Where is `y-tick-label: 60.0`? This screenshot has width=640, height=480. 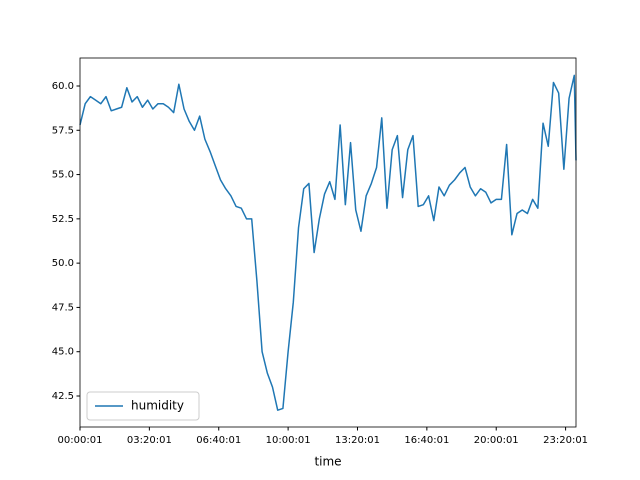
y-tick-label: 60.0 is located at coordinates (63, 86).